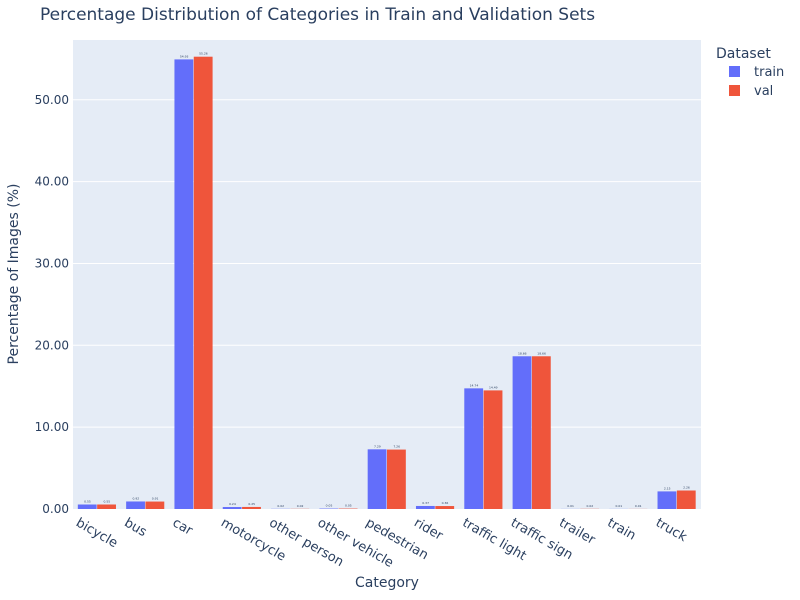 The width and height of the screenshot is (800, 600). What do you see at coordinates (52, 182) in the screenshot?
I see `y-tick-label: 40.00` at bounding box center [52, 182].